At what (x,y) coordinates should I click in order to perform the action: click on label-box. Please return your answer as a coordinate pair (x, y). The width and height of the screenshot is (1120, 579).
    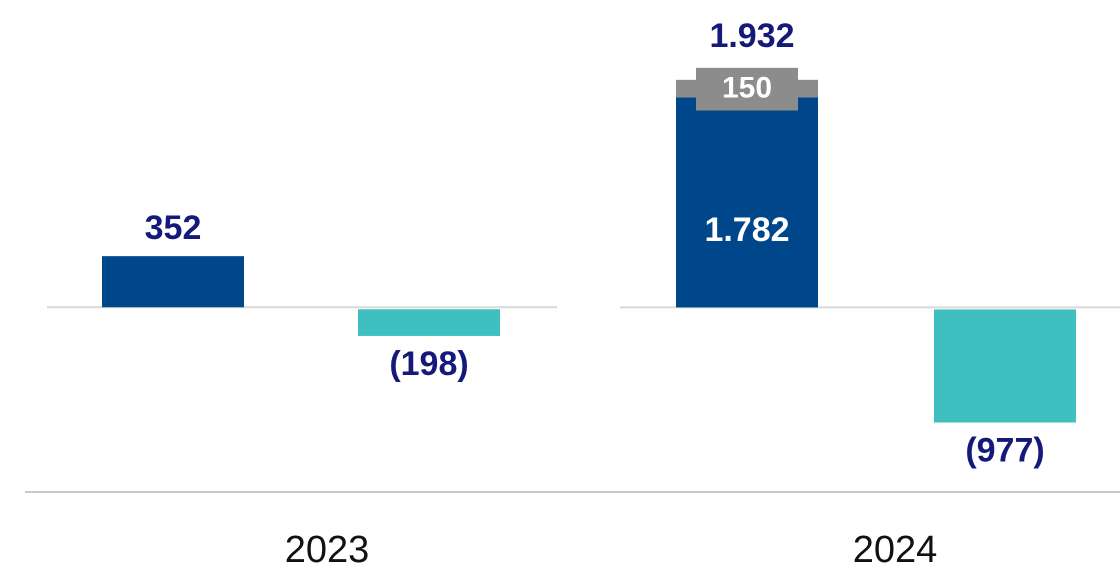
    Looking at the image, I should click on (747, 89).